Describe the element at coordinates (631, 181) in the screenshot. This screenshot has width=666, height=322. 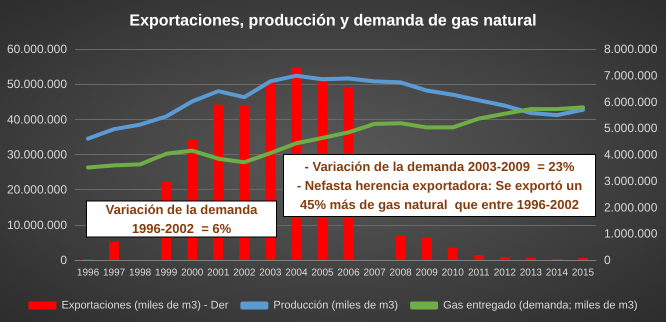
I see `y2-tick-label: 3.000.000` at that location.